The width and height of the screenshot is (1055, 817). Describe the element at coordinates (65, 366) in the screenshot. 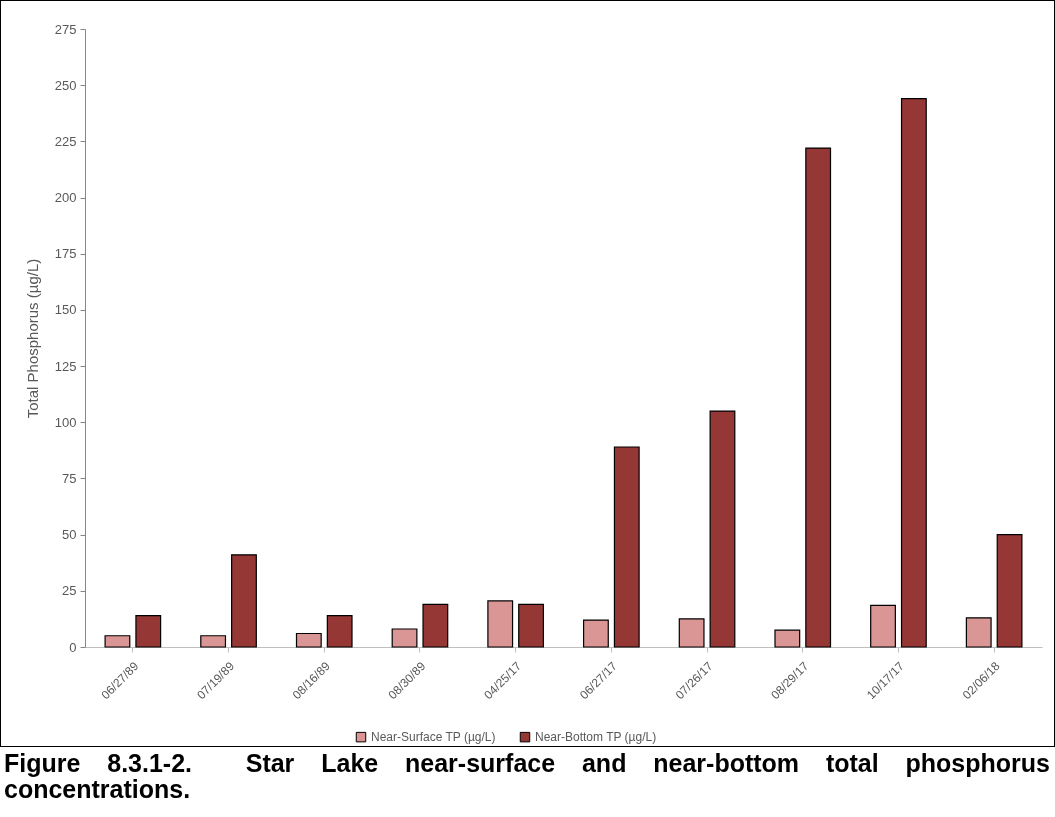

I see `y-tick-label: 125` at that location.